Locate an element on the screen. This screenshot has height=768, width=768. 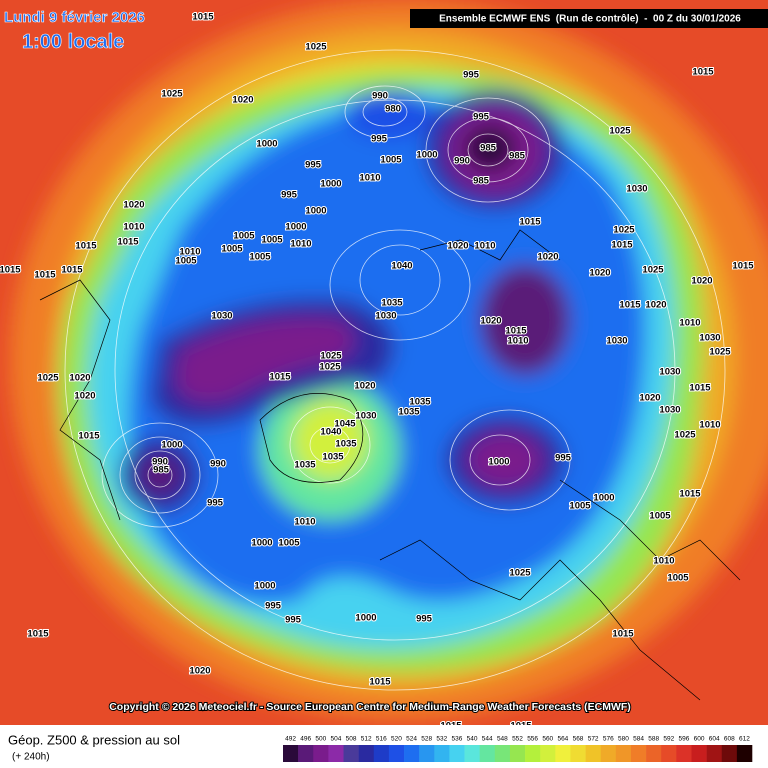
colorbar-tick-label: 592 is located at coordinates (668, 739).